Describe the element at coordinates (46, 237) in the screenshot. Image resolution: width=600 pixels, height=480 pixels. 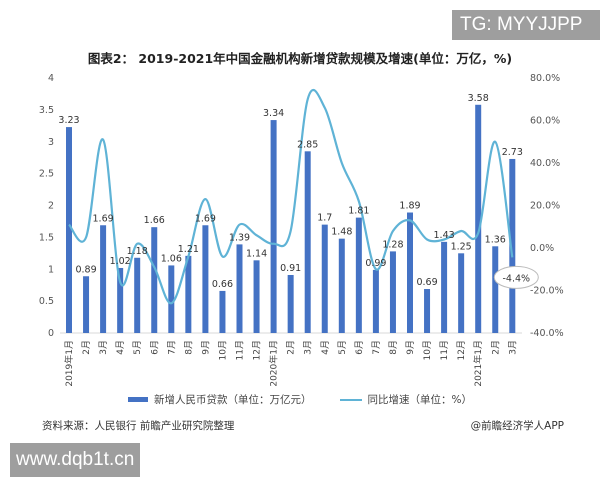
I see `left-axis-tick: 1.5` at that location.